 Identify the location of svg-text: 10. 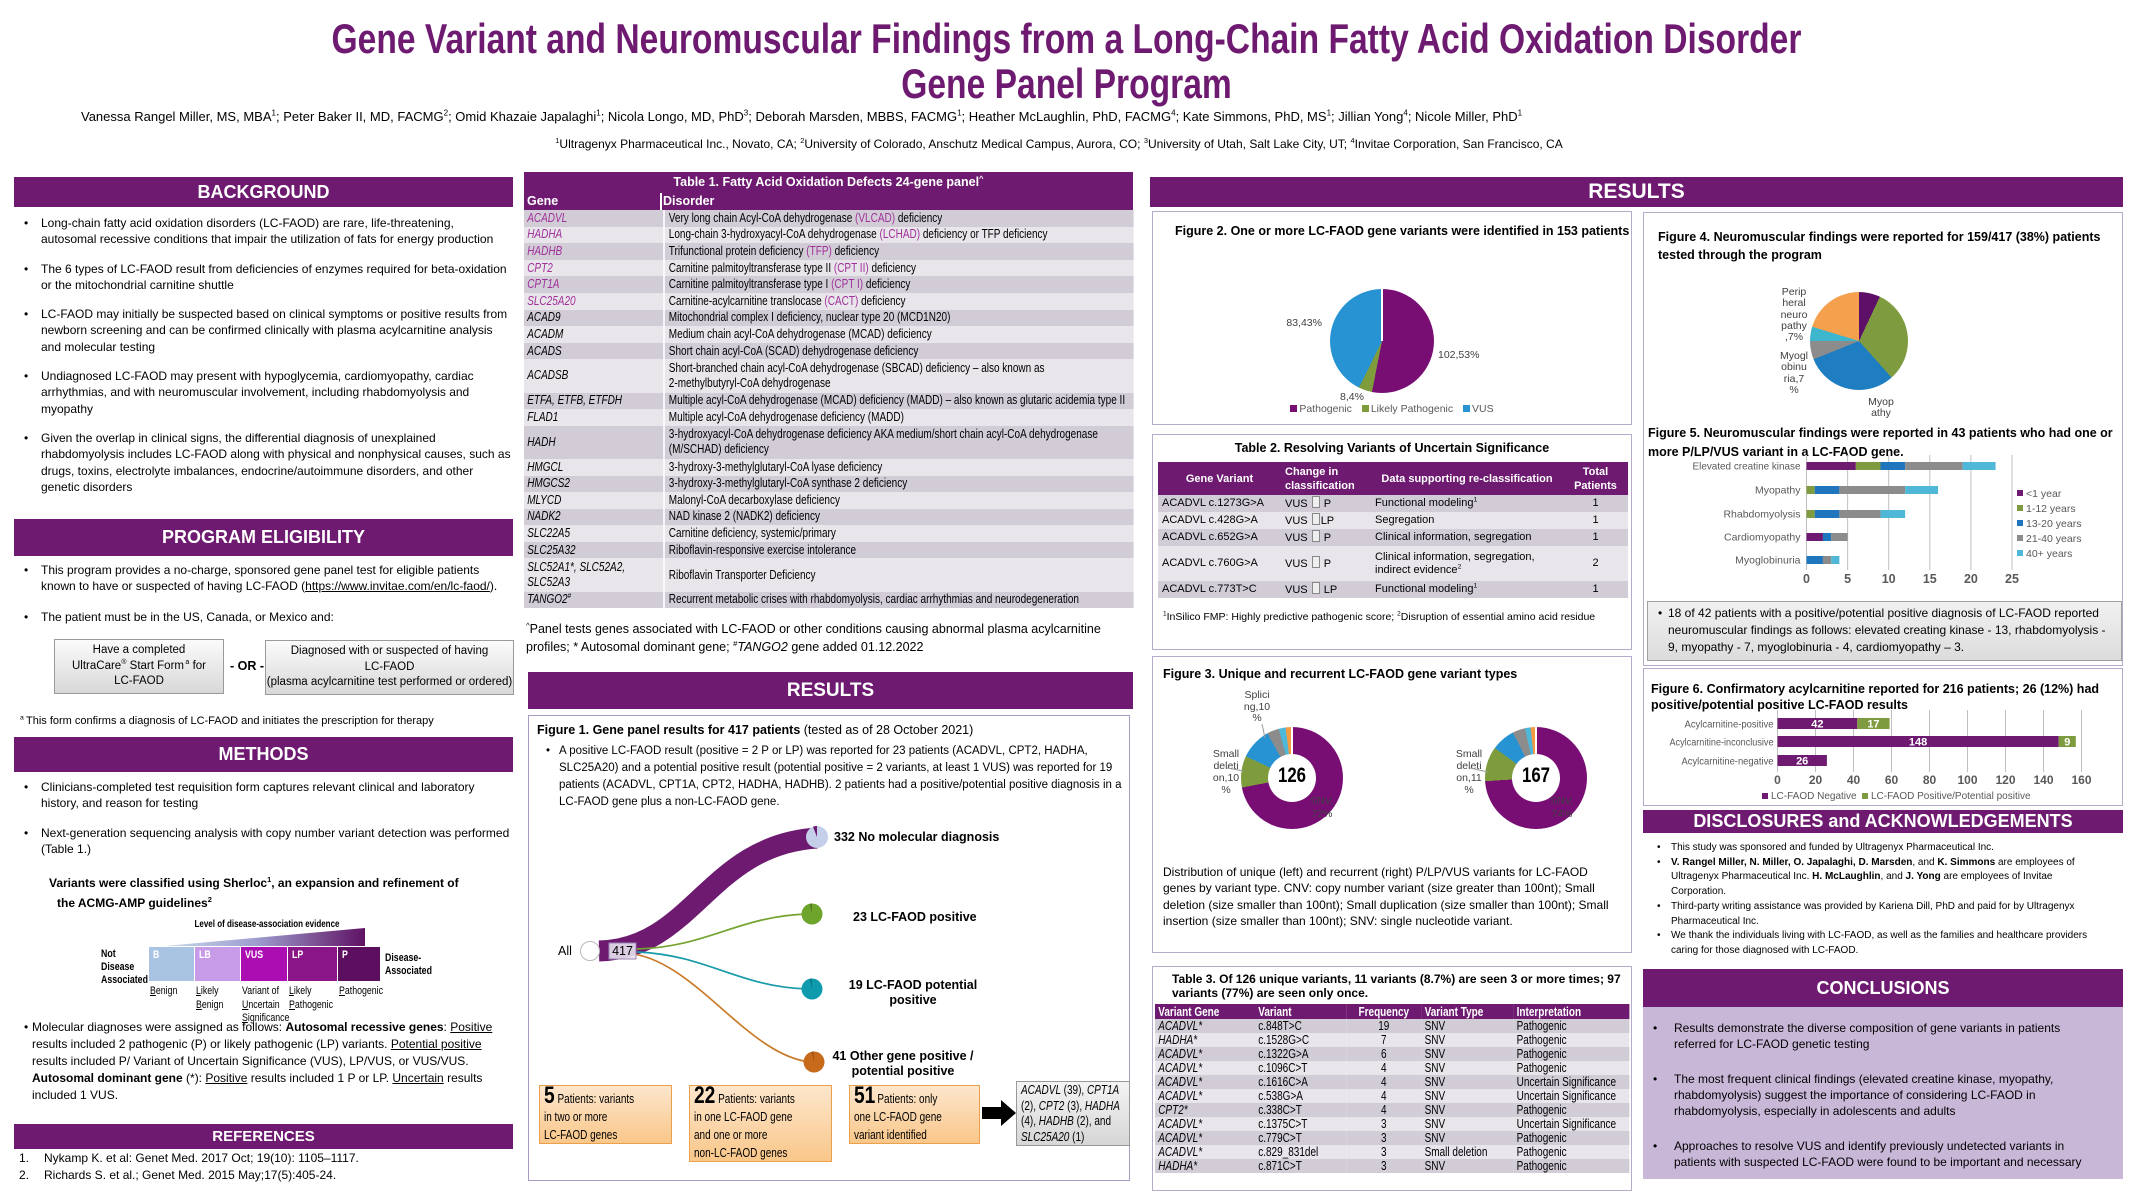
(1889, 579).